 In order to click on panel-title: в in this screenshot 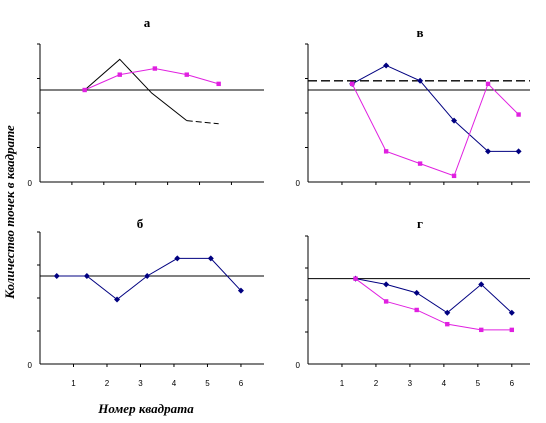, I will do `click(419, 32)`.